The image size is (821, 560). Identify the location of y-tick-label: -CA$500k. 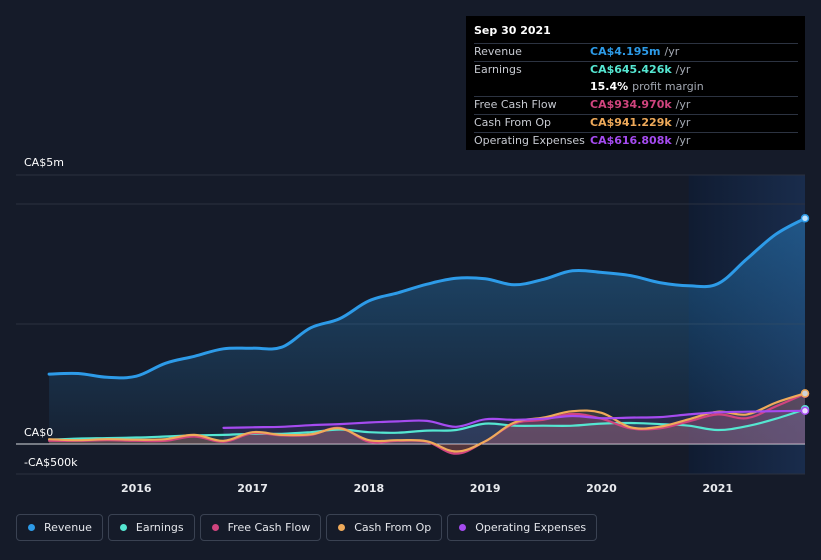
(51, 462).